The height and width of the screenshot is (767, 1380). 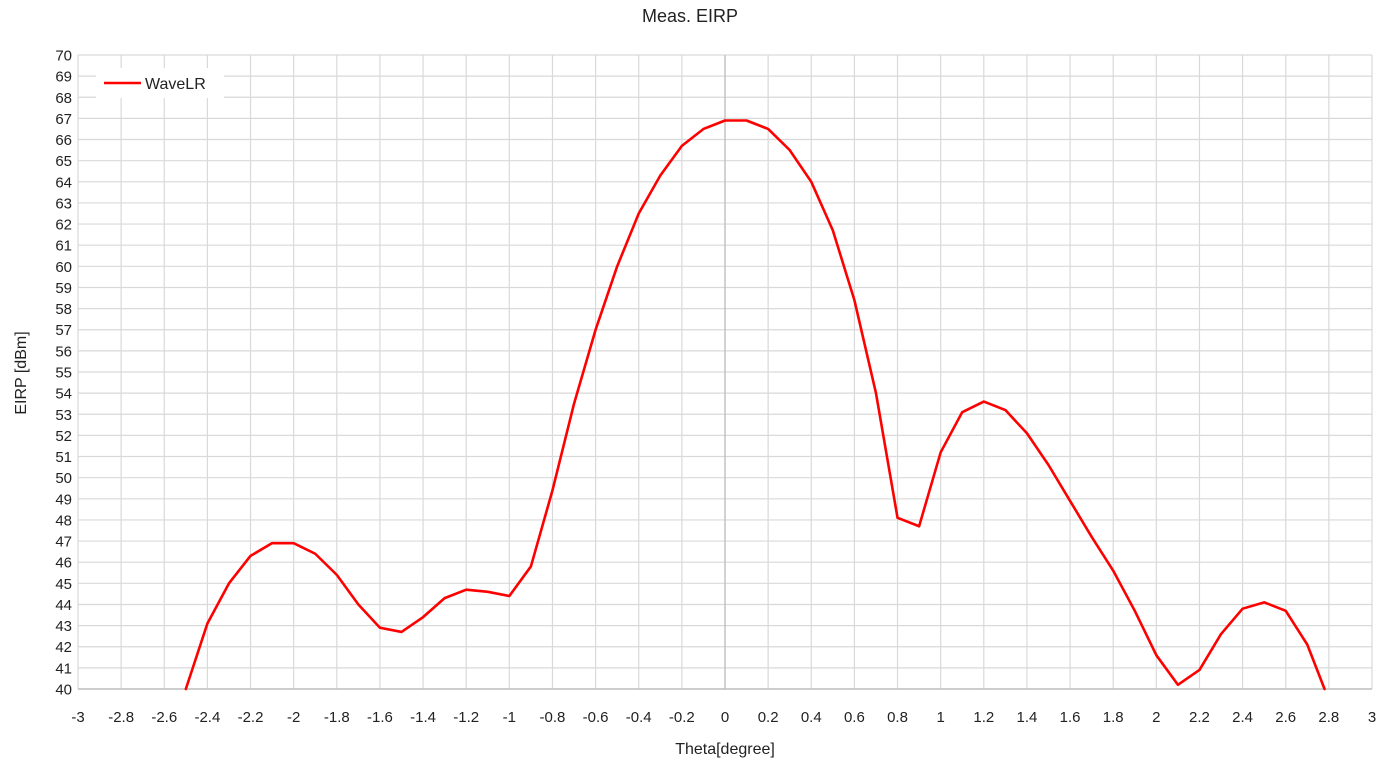 What do you see at coordinates (63, 668) in the screenshot?
I see `y-tick-label: 41` at bounding box center [63, 668].